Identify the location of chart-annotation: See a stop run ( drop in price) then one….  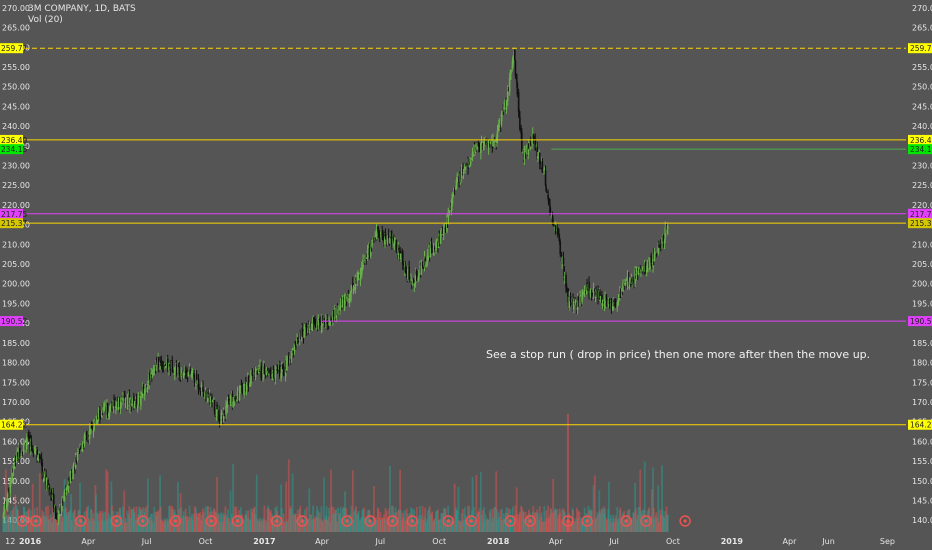
(678, 354).